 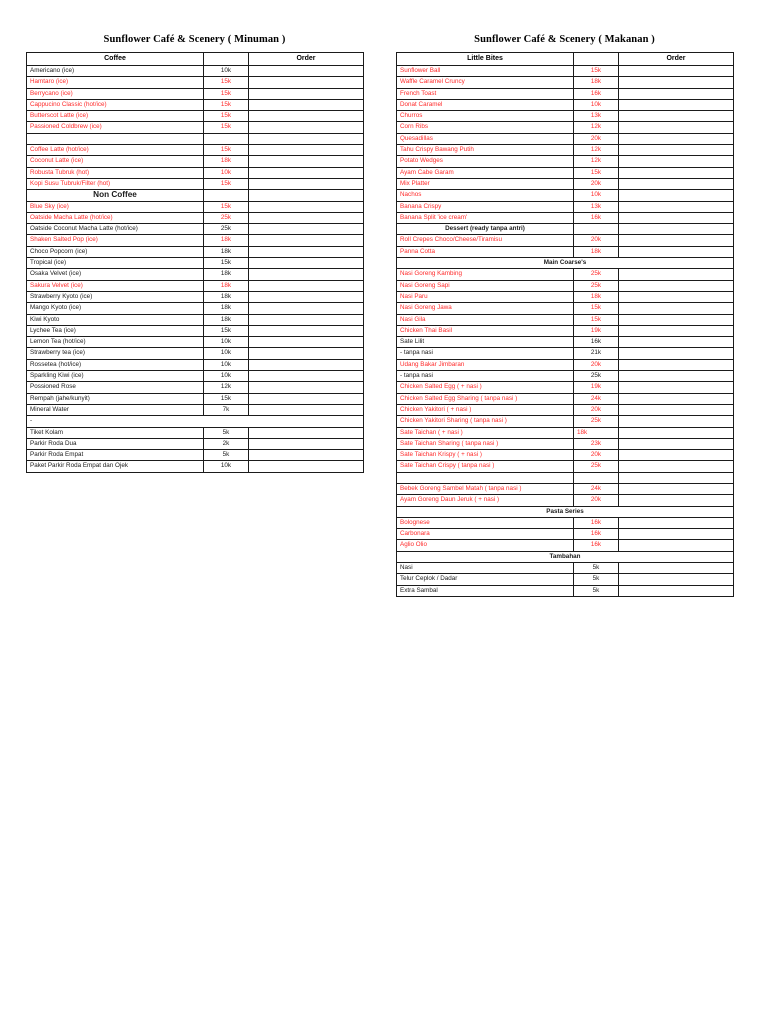 I want to click on menu-item-row: Tahu Crispy Bawang Putih 12k, so click(x=565, y=150).